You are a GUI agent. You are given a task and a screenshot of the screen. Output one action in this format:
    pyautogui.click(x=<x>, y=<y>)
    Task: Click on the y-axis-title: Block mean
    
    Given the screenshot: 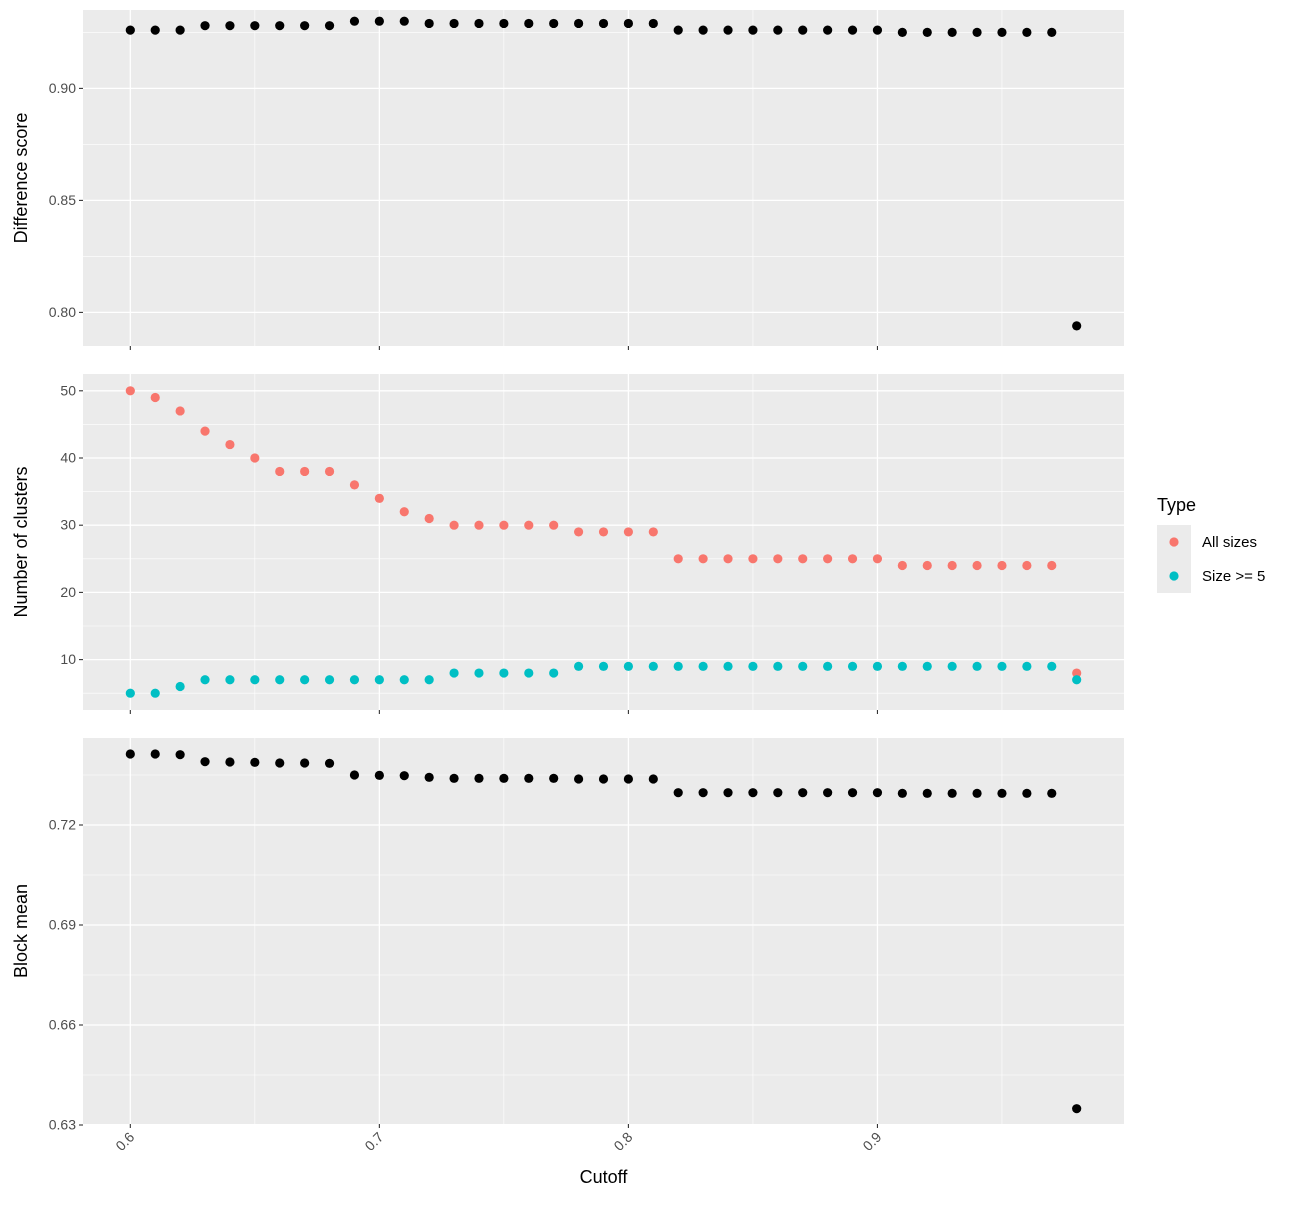 What is the action you would take?
    pyautogui.click(x=21, y=931)
    